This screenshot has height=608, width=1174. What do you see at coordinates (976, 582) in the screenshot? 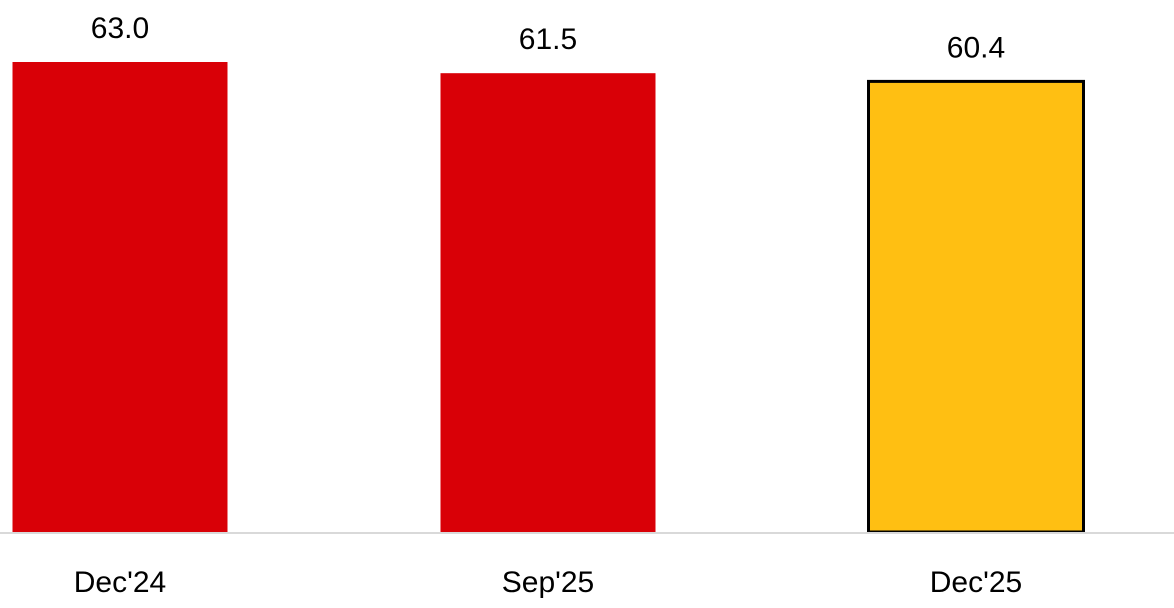
I see `x-tick-label: Dec'25` at bounding box center [976, 582].